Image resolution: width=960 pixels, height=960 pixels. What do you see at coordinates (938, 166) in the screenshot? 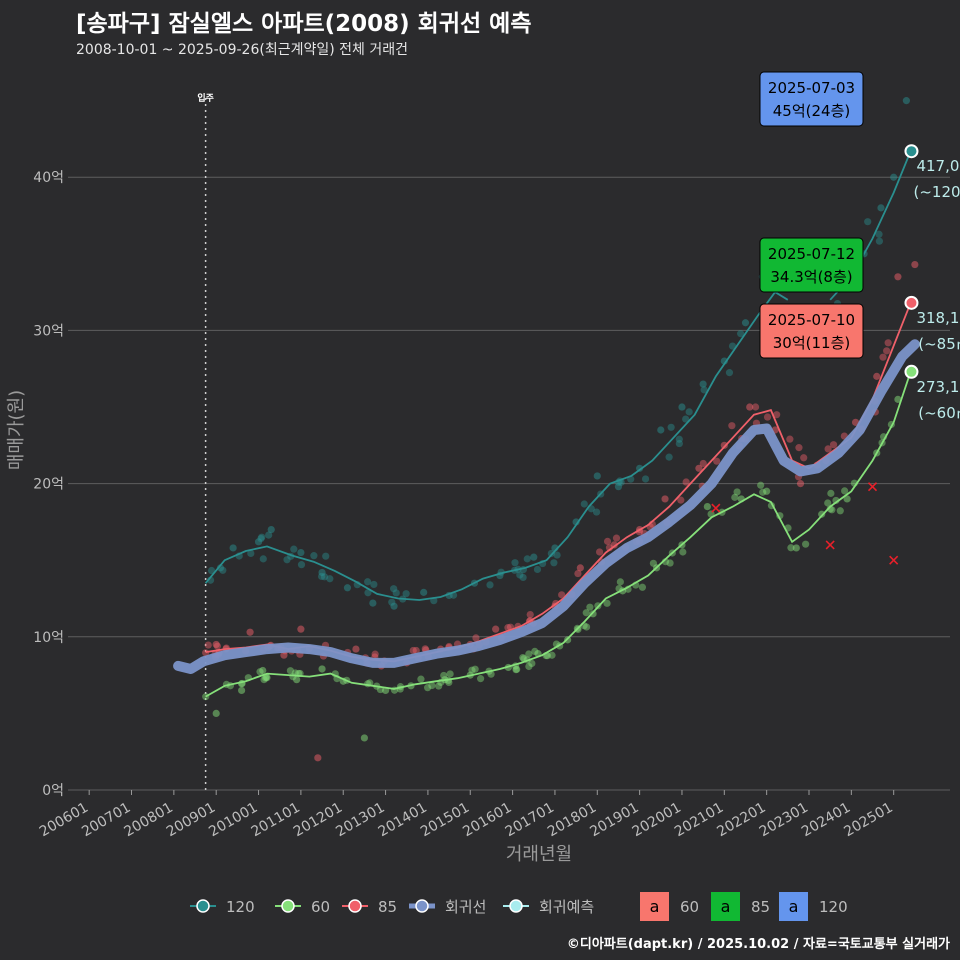
I see `endpoint-value-label: 417,000` at bounding box center [938, 166].